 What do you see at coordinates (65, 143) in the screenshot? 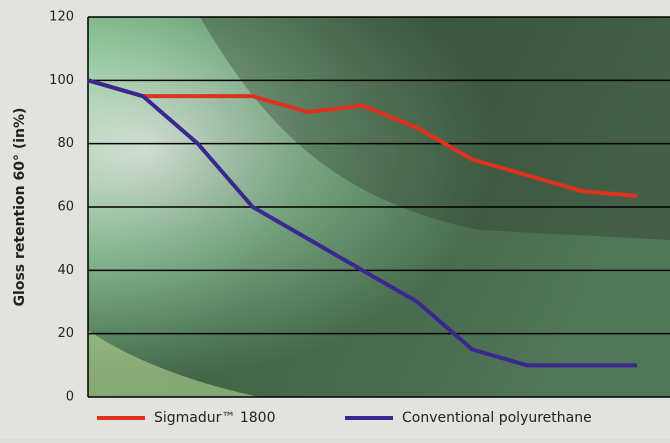
I see `y-tick-label: 80` at bounding box center [65, 143].